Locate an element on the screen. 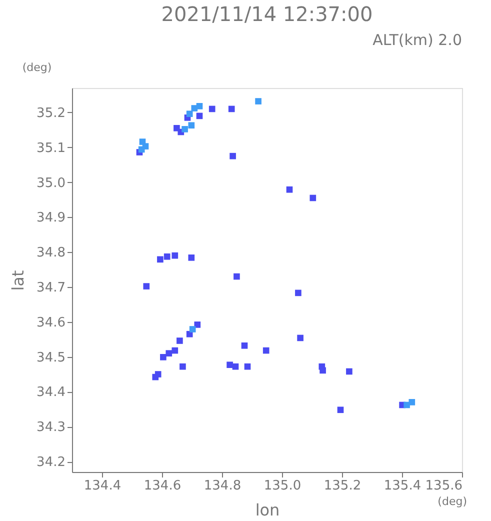  y-tick-label: 34.2 is located at coordinates (51, 462).